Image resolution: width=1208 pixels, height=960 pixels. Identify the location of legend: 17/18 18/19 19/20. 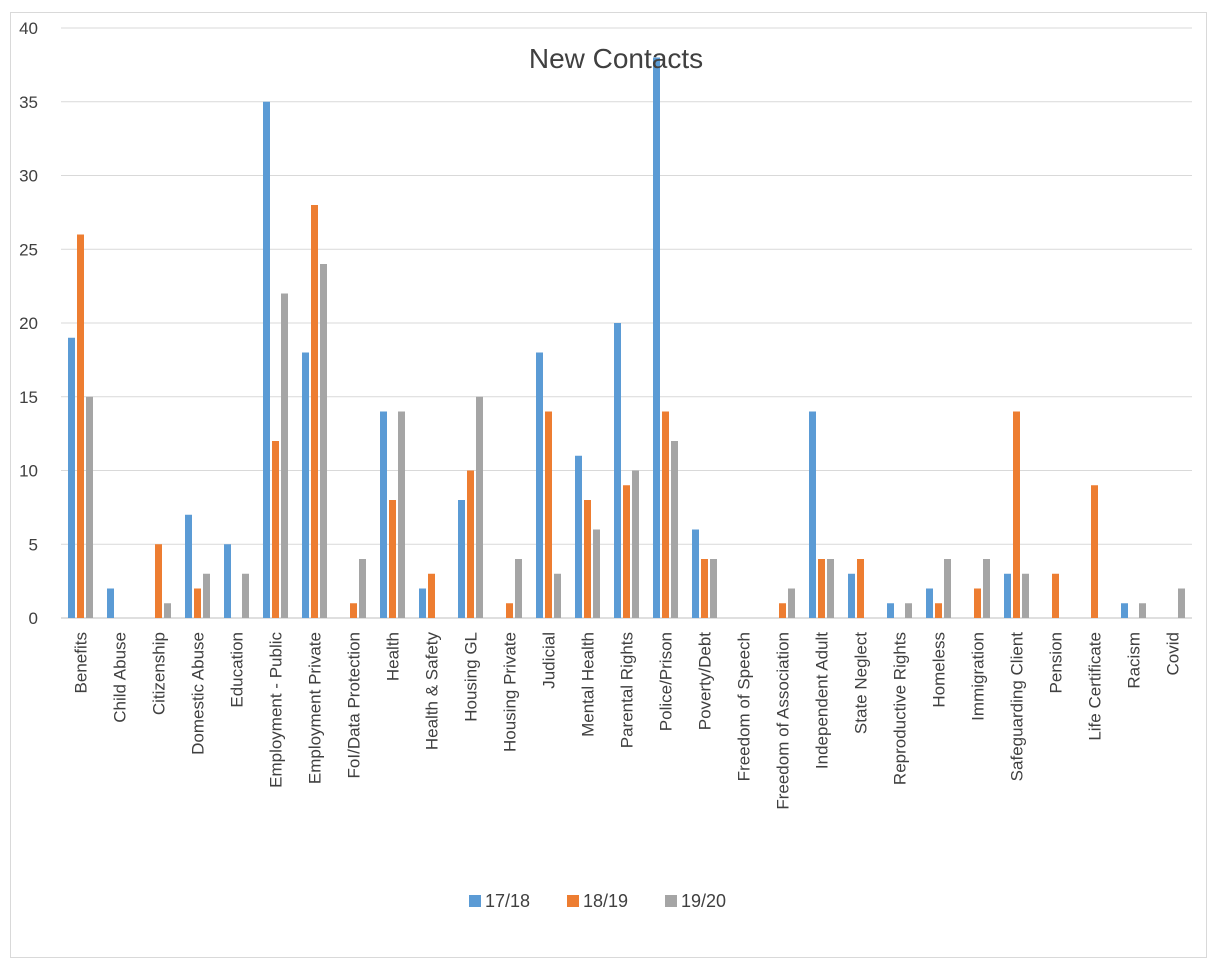
(597, 901).